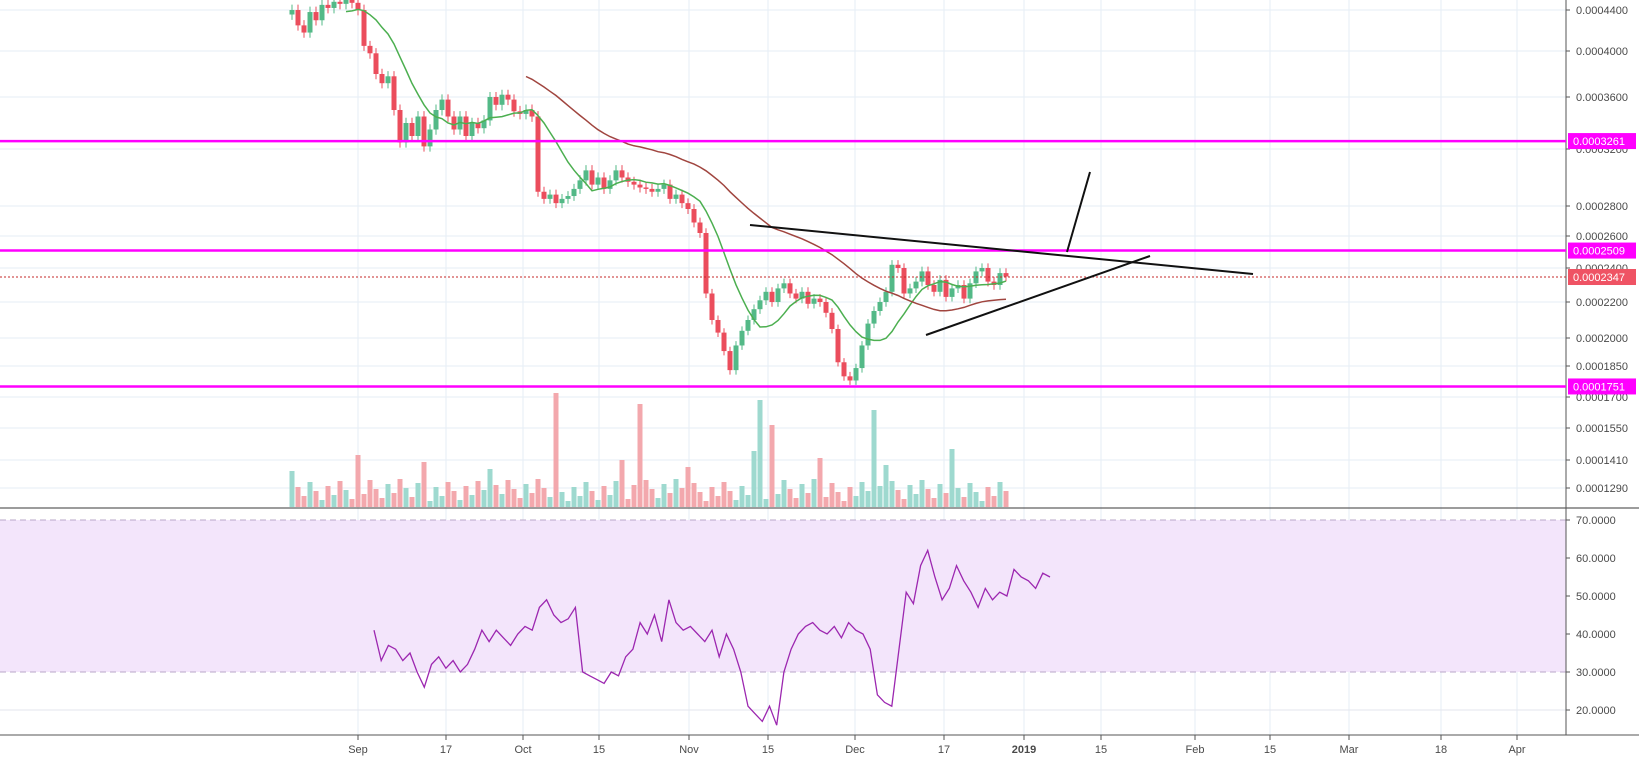 The height and width of the screenshot is (766, 1639). What do you see at coordinates (1596, 521) in the screenshot?
I see `rsi-tick-label: 70.0000` at bounding box center [1596, 521].